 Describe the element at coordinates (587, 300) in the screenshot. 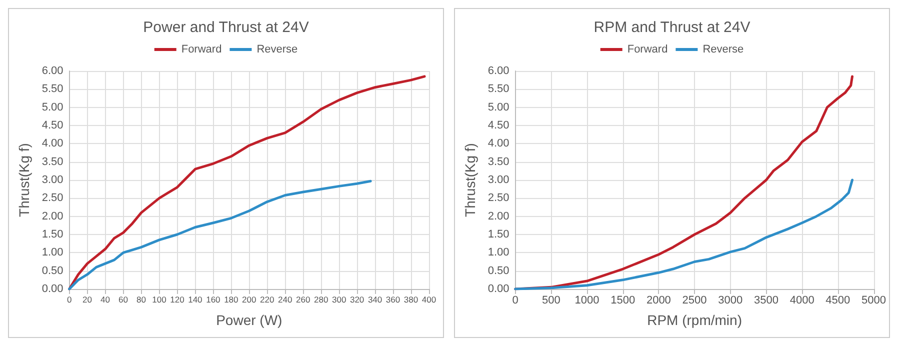

I see `x-tick-label: 1000` at that location.